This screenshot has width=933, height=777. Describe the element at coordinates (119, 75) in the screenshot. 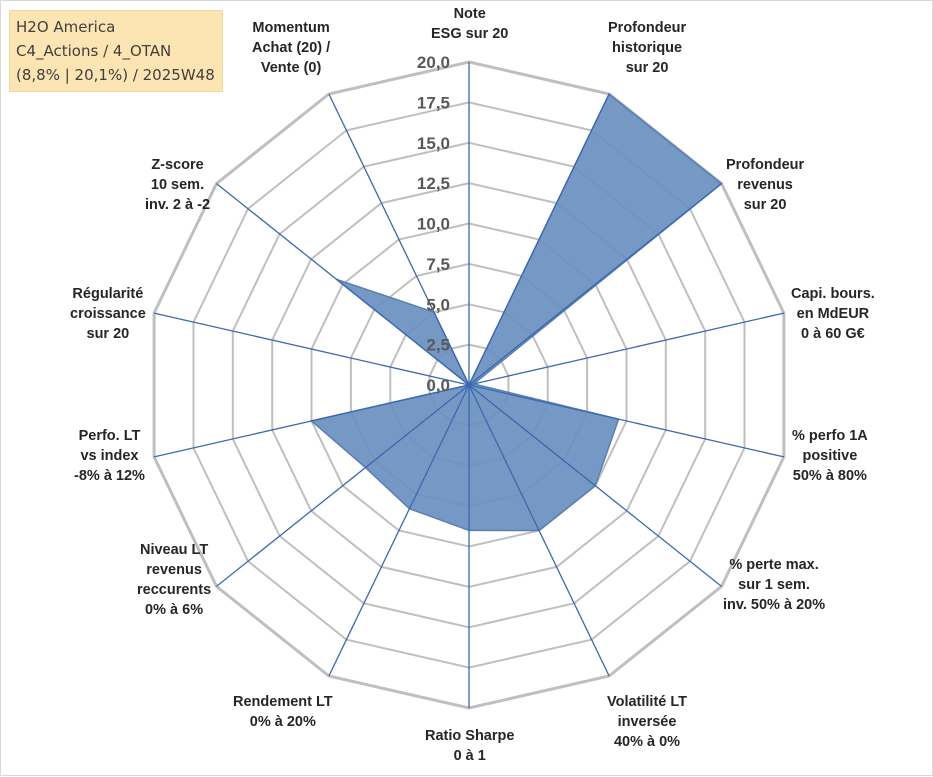

I see `title-line-3: (8,8% | 20,1%) / 2025W48` at that location.